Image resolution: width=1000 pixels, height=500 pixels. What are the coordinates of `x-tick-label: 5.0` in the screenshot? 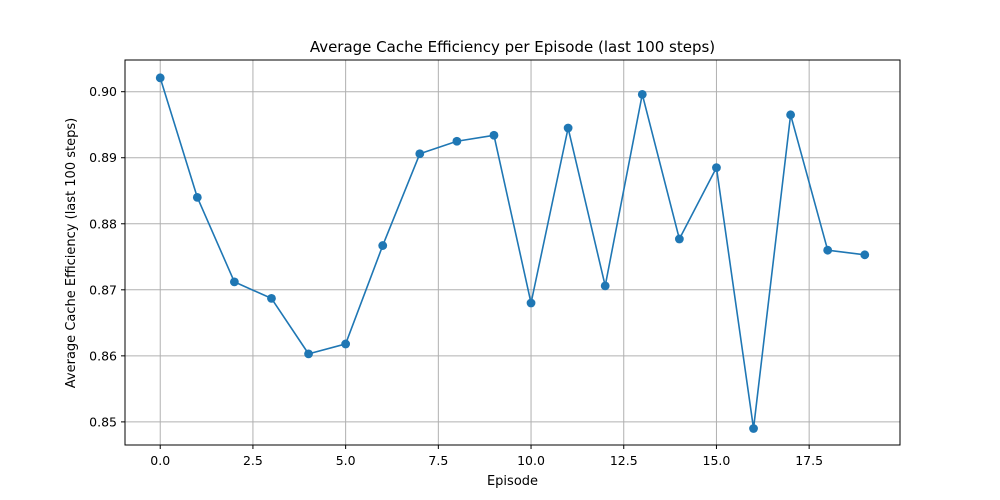 It's located at (346, 460).